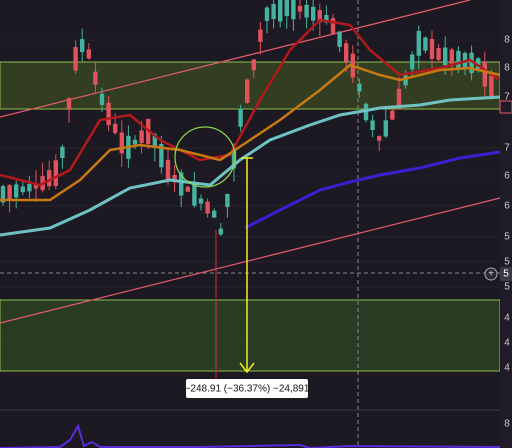  I want to click on measure-label: −248.91 (−36.37%) −24,891, so click(247, 389).